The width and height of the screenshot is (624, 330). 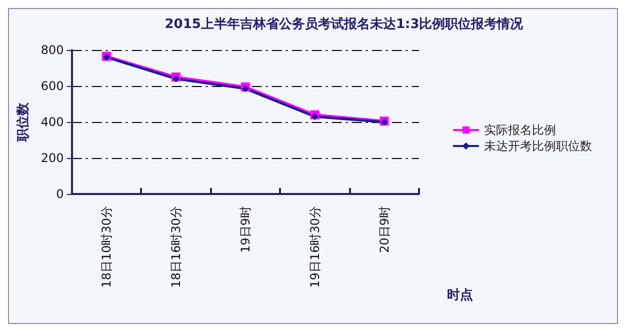 I want to click on y-axis-title: 职位数, so click(x=23, y=122).